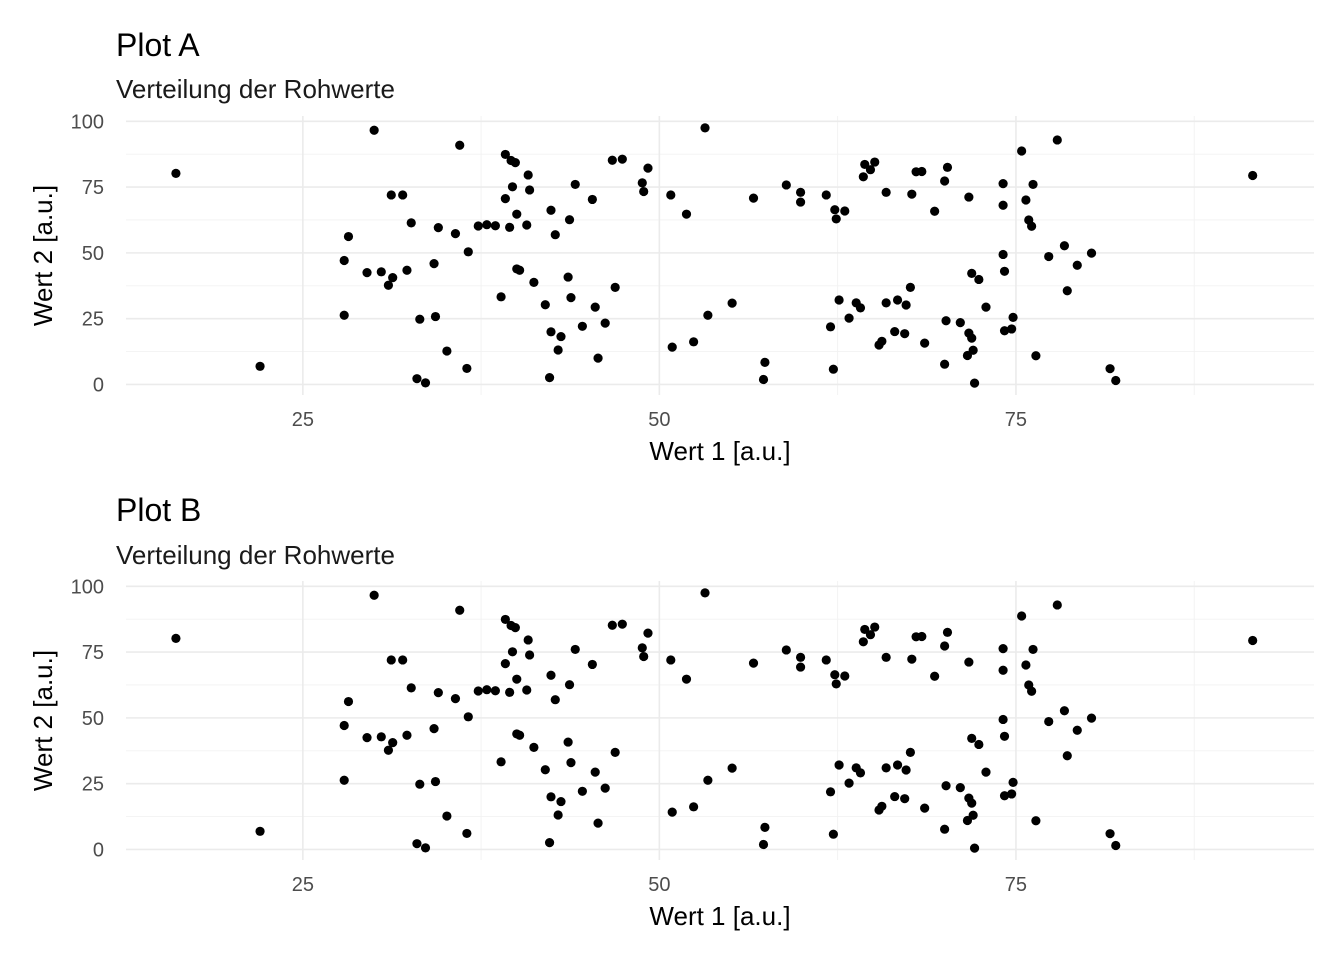 This screenshot has width=1344, height=960. Describe the element at coordinates (303, 420) in the screenshot. I see `x-tick-label: 25` at that location.